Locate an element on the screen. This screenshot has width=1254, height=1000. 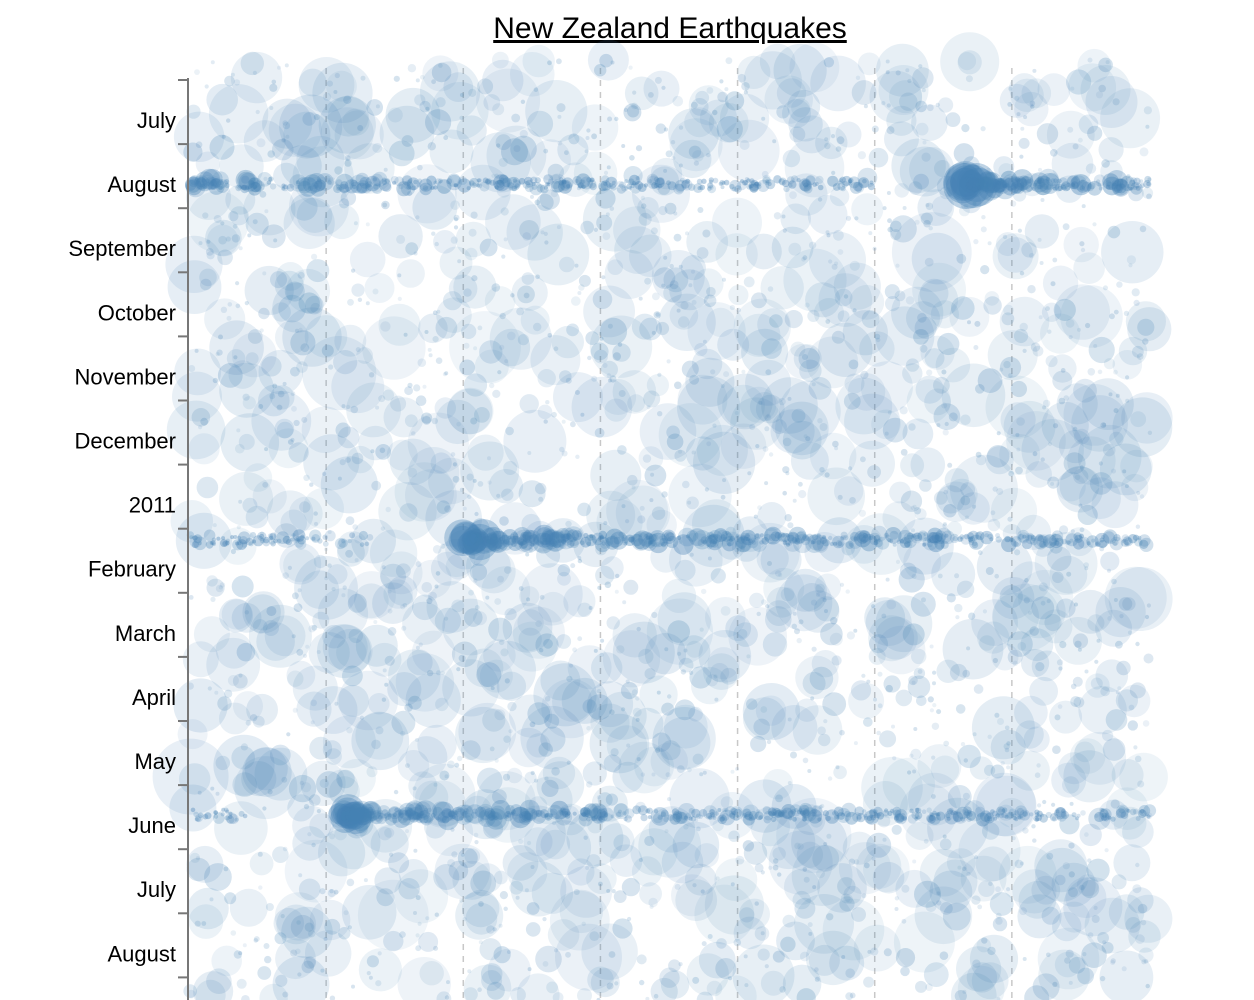
y-tick-label: October is located at coordinates (137, 312).